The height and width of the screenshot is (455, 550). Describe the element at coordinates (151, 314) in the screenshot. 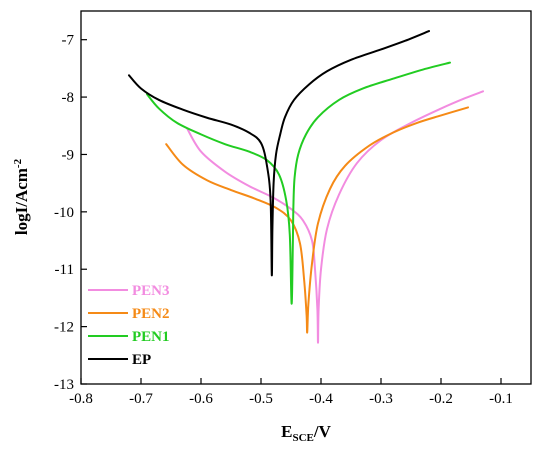

I see `legend-label-pen2: PEN2` at that location.